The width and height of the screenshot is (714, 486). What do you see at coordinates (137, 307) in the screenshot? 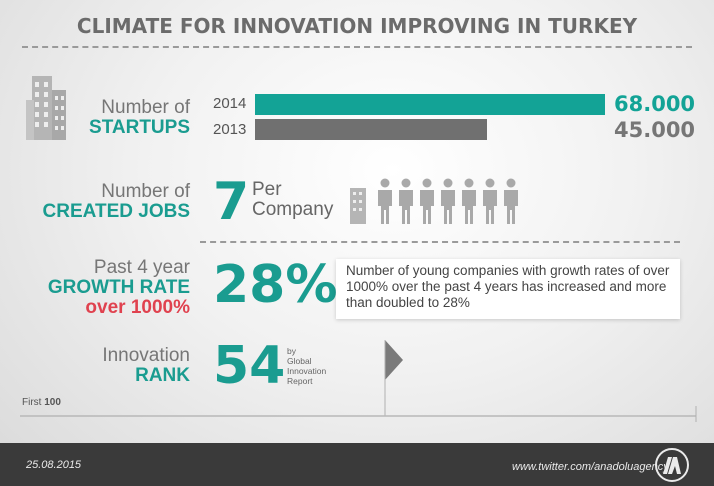
I see `growth-label-line3: over 1000%` at bounding box center [137, 307].